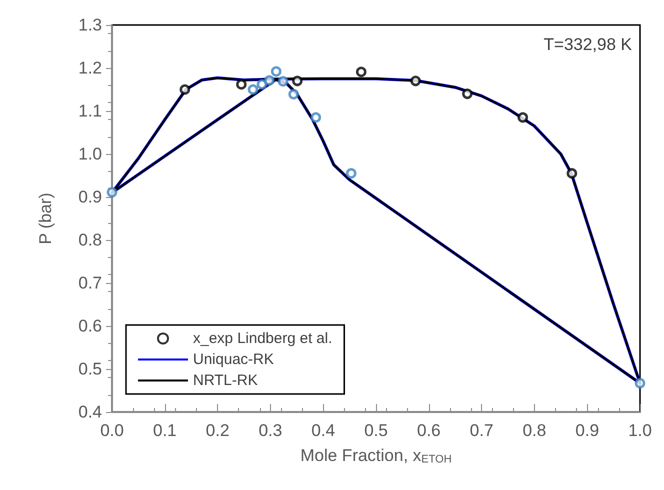 The height and width of the screenshot is (490, 664). What do you see at coordinates (270, 430) in the screenshot?
I see `x-tick-label: 0.3` at bounding box center [270, 430].